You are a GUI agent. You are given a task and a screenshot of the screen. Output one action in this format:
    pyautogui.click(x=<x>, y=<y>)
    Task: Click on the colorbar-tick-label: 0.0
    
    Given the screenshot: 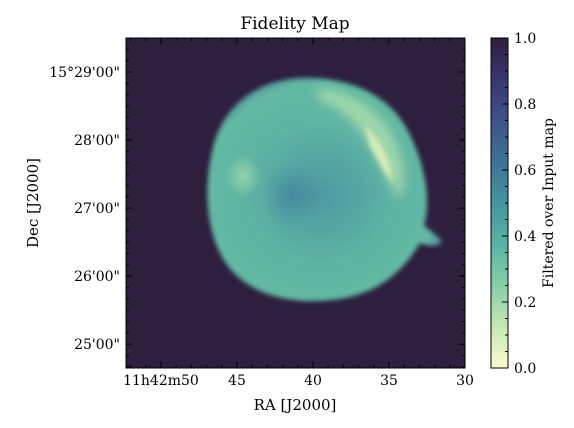 What is the action you would take?
    pyautogui.click(x=525, y=369)
    